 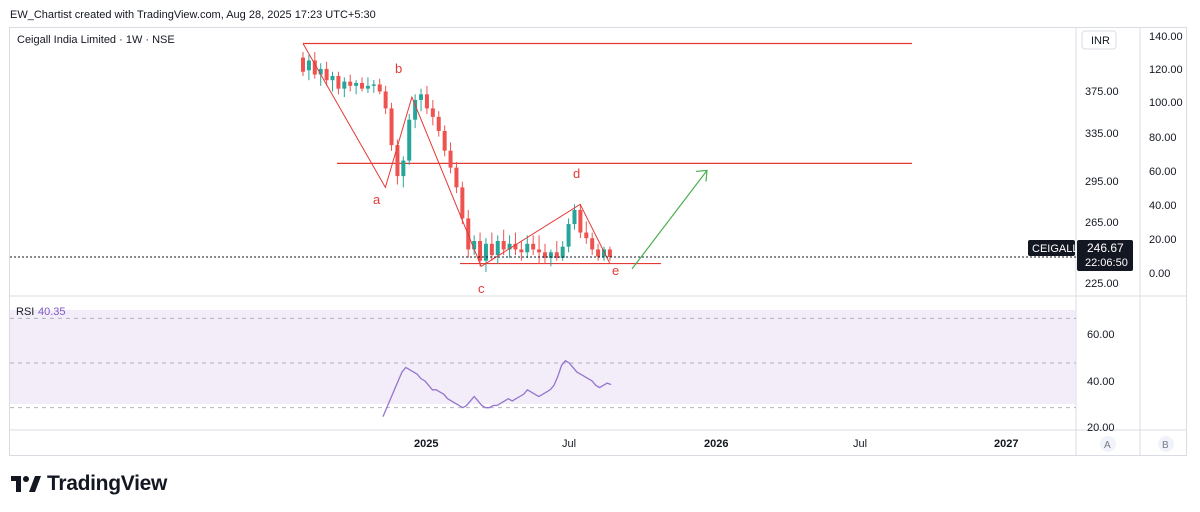 I want to click on ticker-tag-label: CEIGALL, so click(x=1055, y=249).